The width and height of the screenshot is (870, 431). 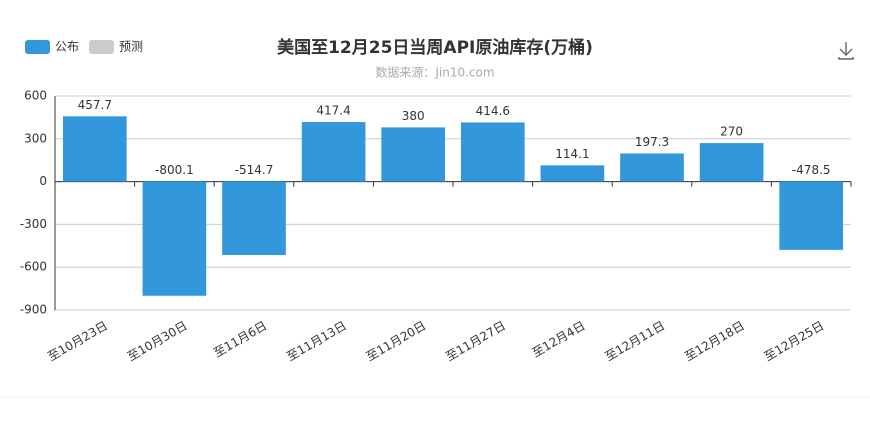 What do you see at coordinates (77, 341) in the screenshot?
I see `x-tick-label: 至10月23日` at bounding box center [77, 341].